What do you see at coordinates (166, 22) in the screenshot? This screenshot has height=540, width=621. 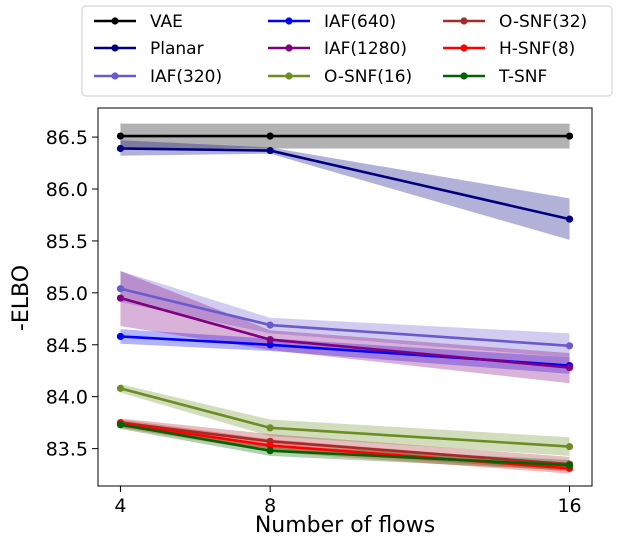 I see `legend-label: VAE` at bounding box center [166, 22].